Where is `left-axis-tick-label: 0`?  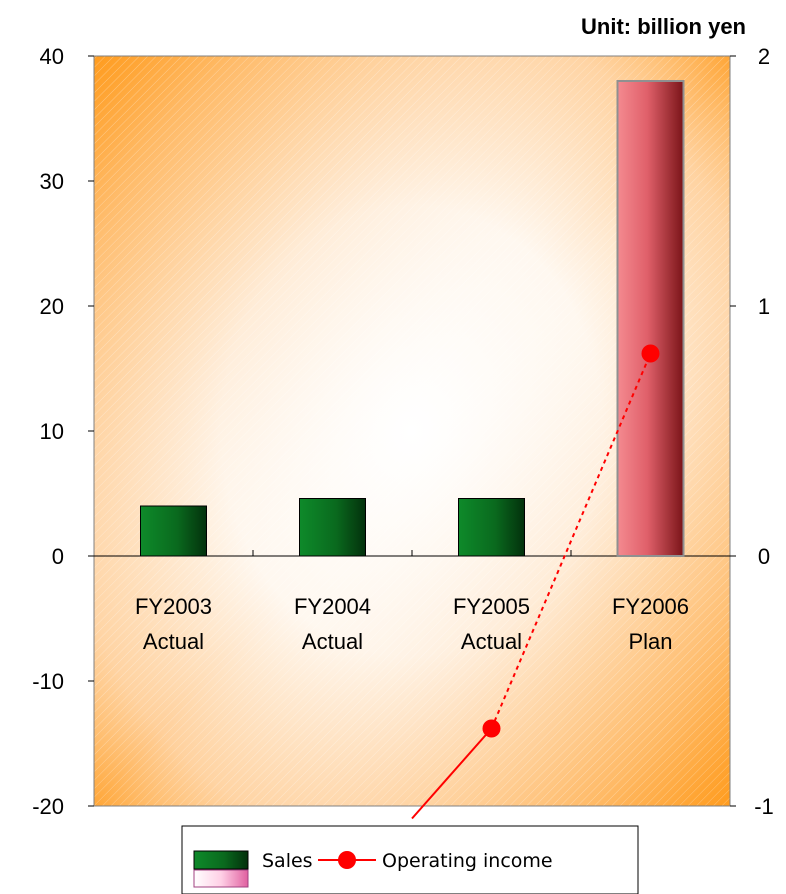 left-axis-tick-label: 0 is located at coordinates (58, 556).